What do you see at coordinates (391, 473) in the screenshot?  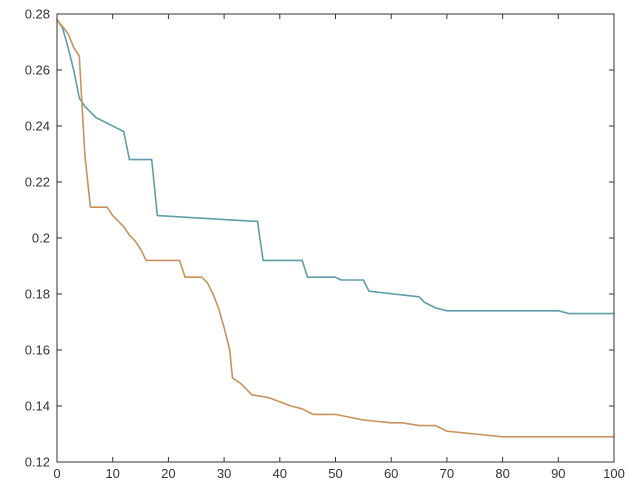 I see `x-tick-label: 60` at bounding box center [391, 473].